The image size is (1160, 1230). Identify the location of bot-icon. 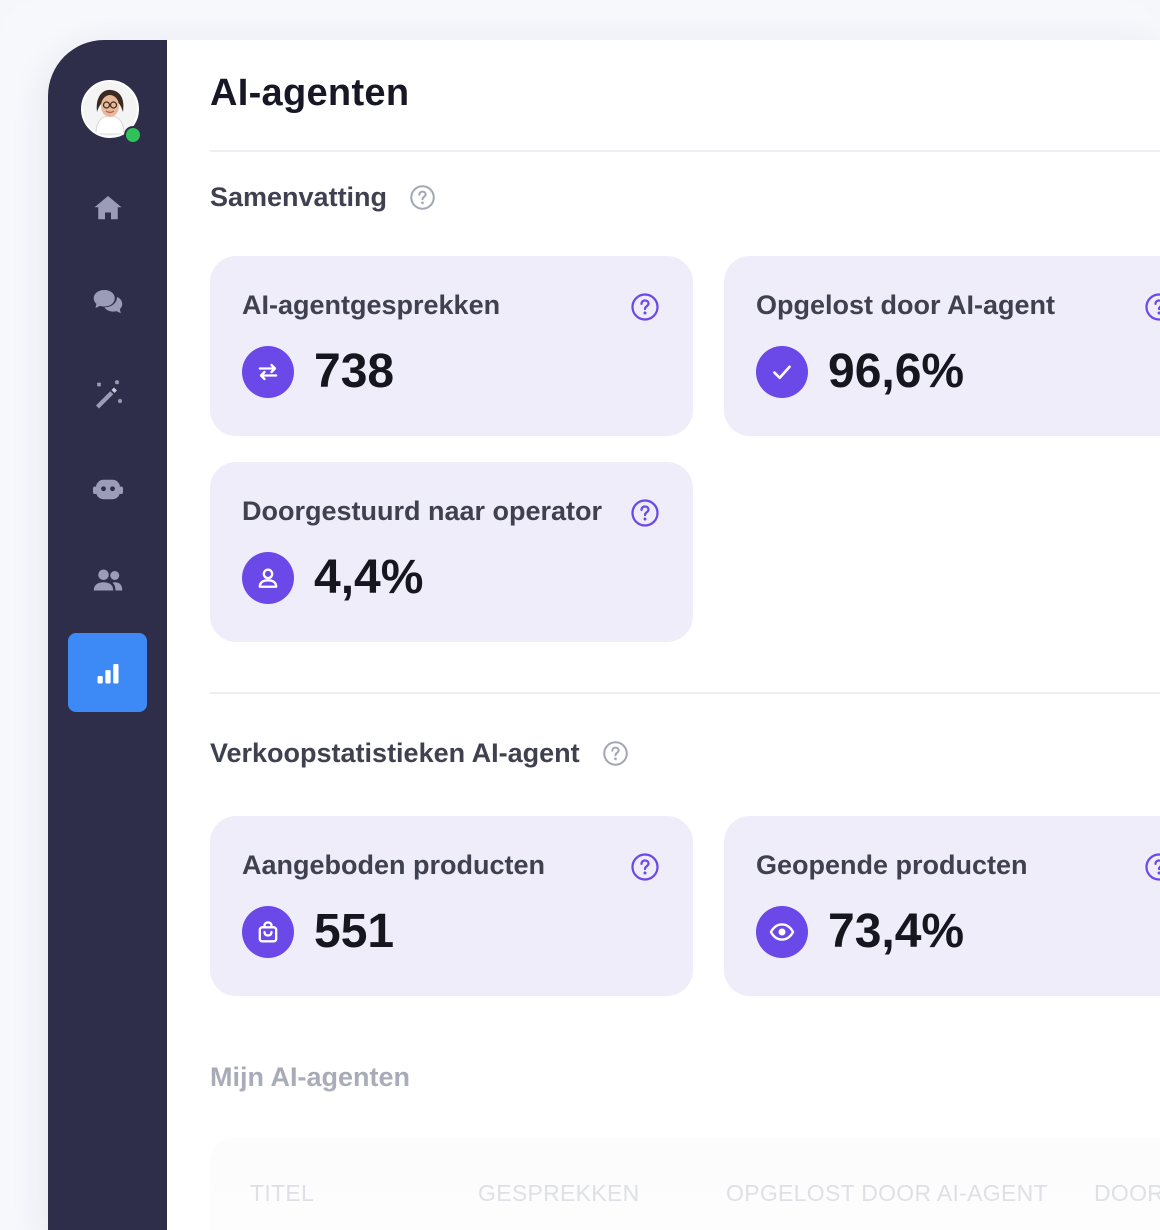
(107, 489).